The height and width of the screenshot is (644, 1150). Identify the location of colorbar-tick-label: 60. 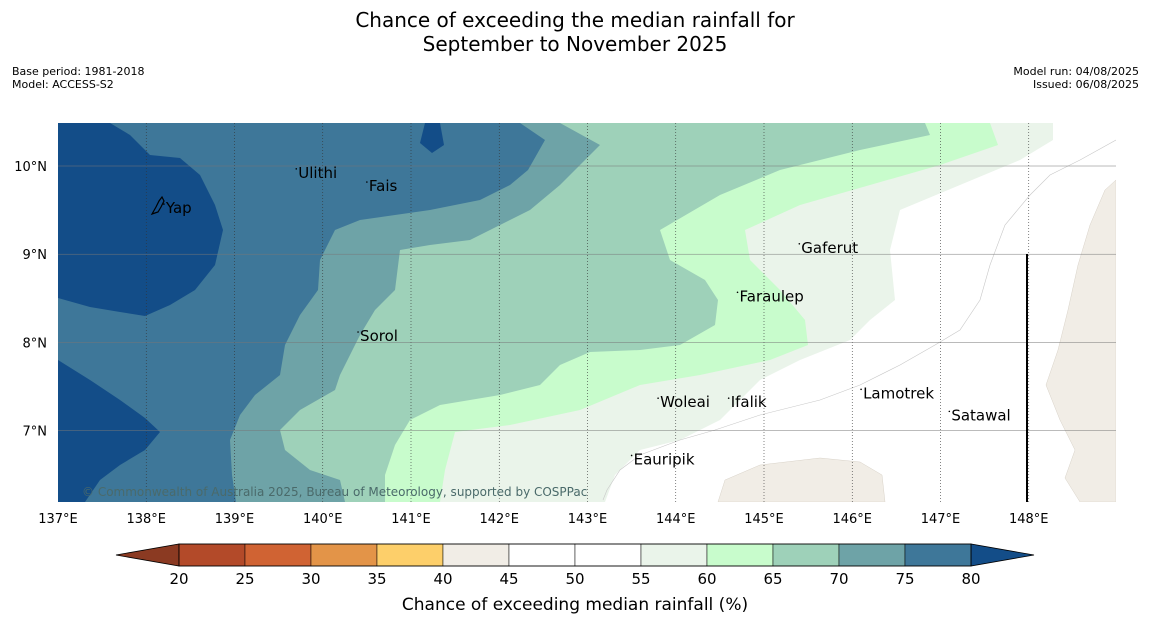
(706, 579).